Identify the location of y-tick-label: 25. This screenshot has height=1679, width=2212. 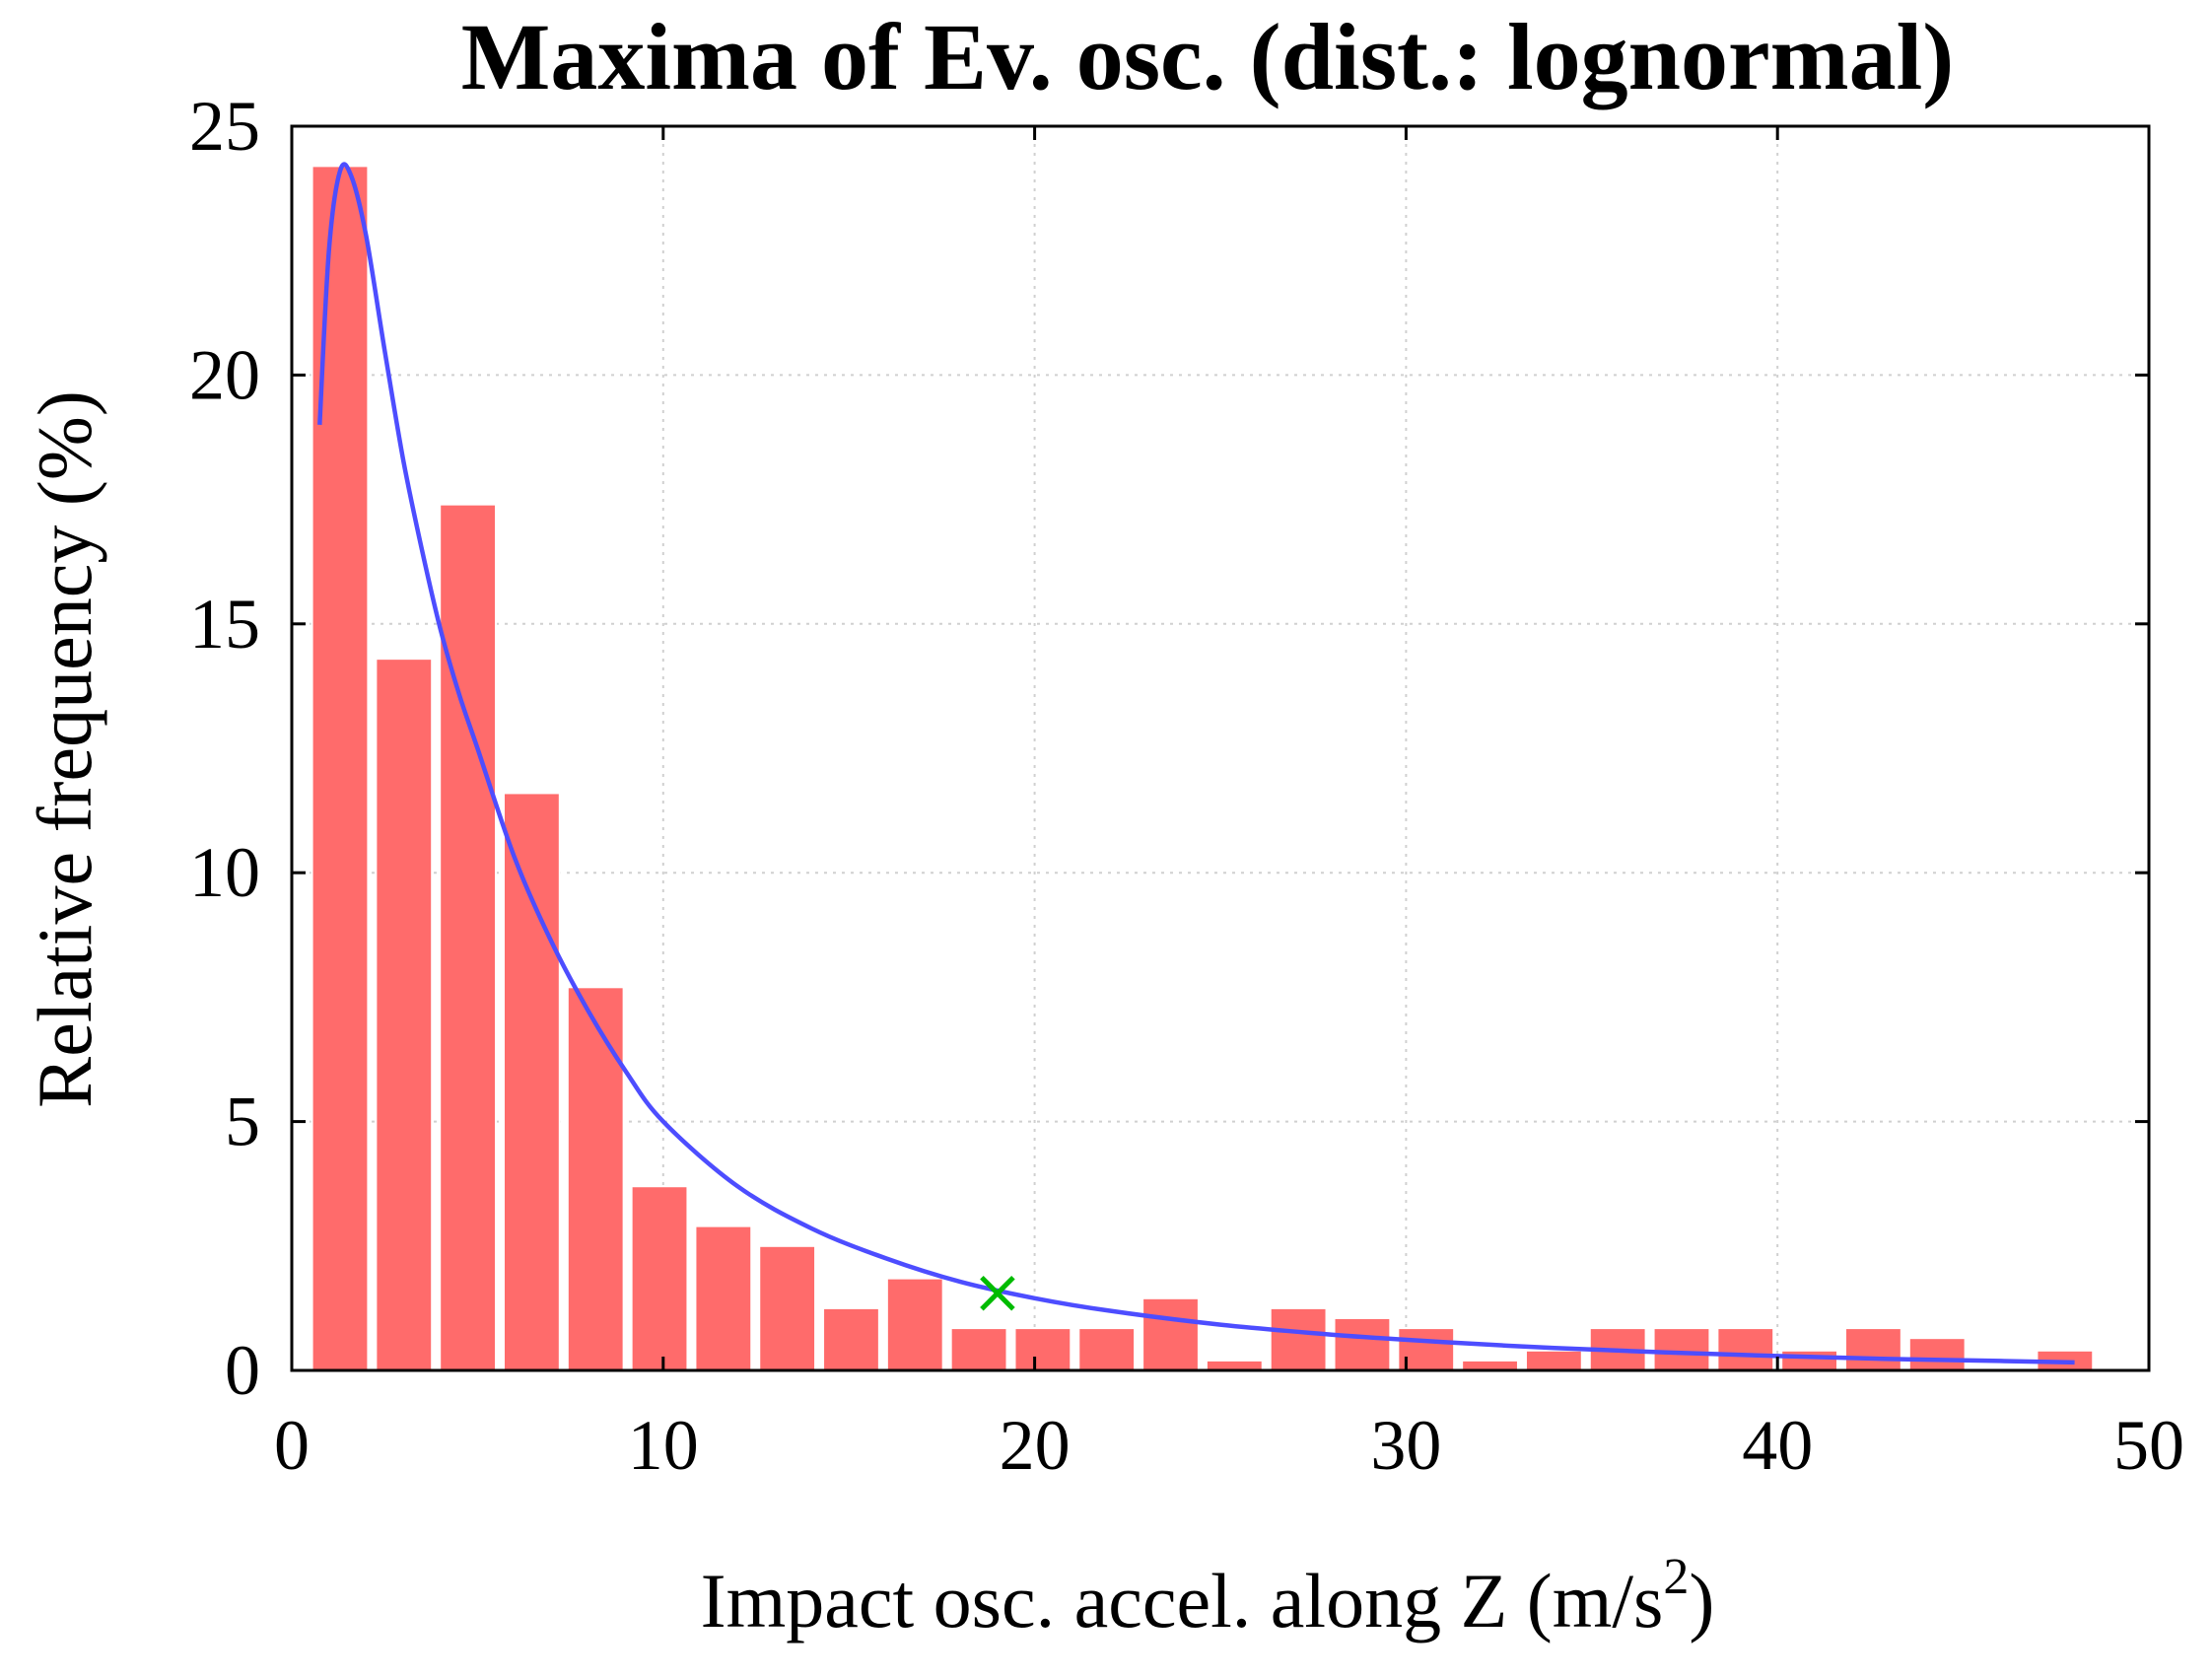
(225, 126).